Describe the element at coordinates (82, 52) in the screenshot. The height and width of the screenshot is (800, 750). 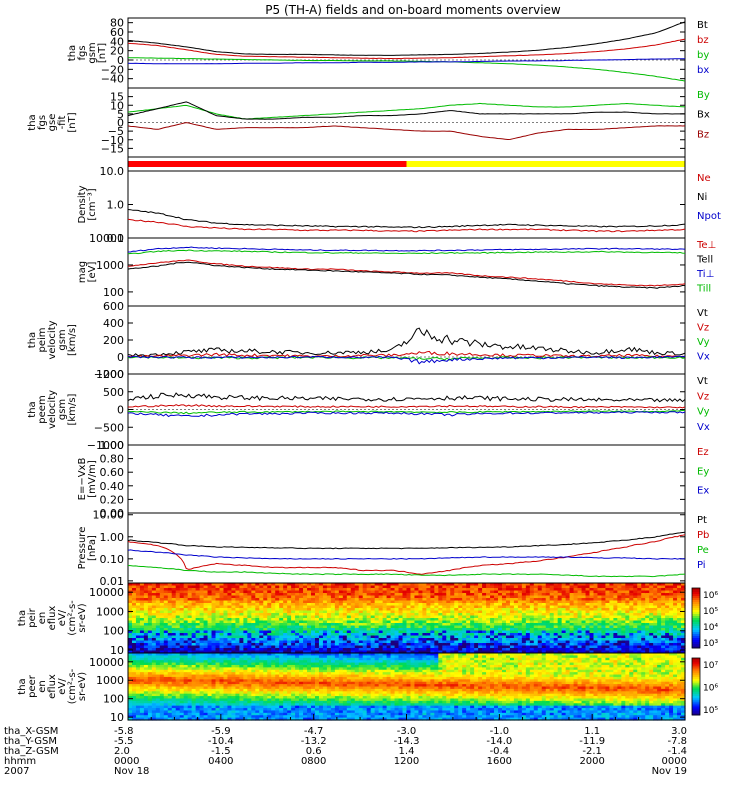
I see `y-axis-label: fgs` at that location.